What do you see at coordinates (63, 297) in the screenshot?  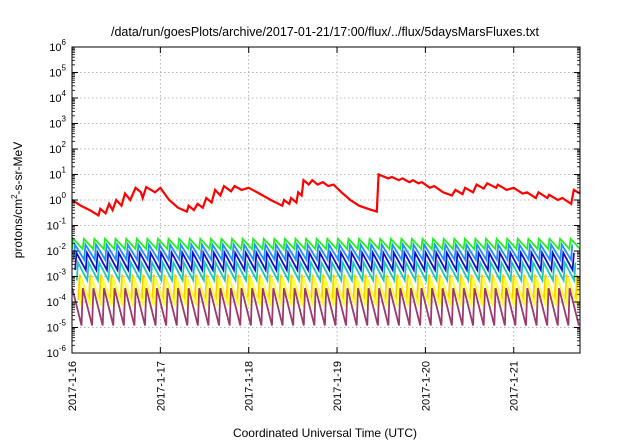 I see `y-tick-label-exponent: -4` at bounding box center [63, 297].